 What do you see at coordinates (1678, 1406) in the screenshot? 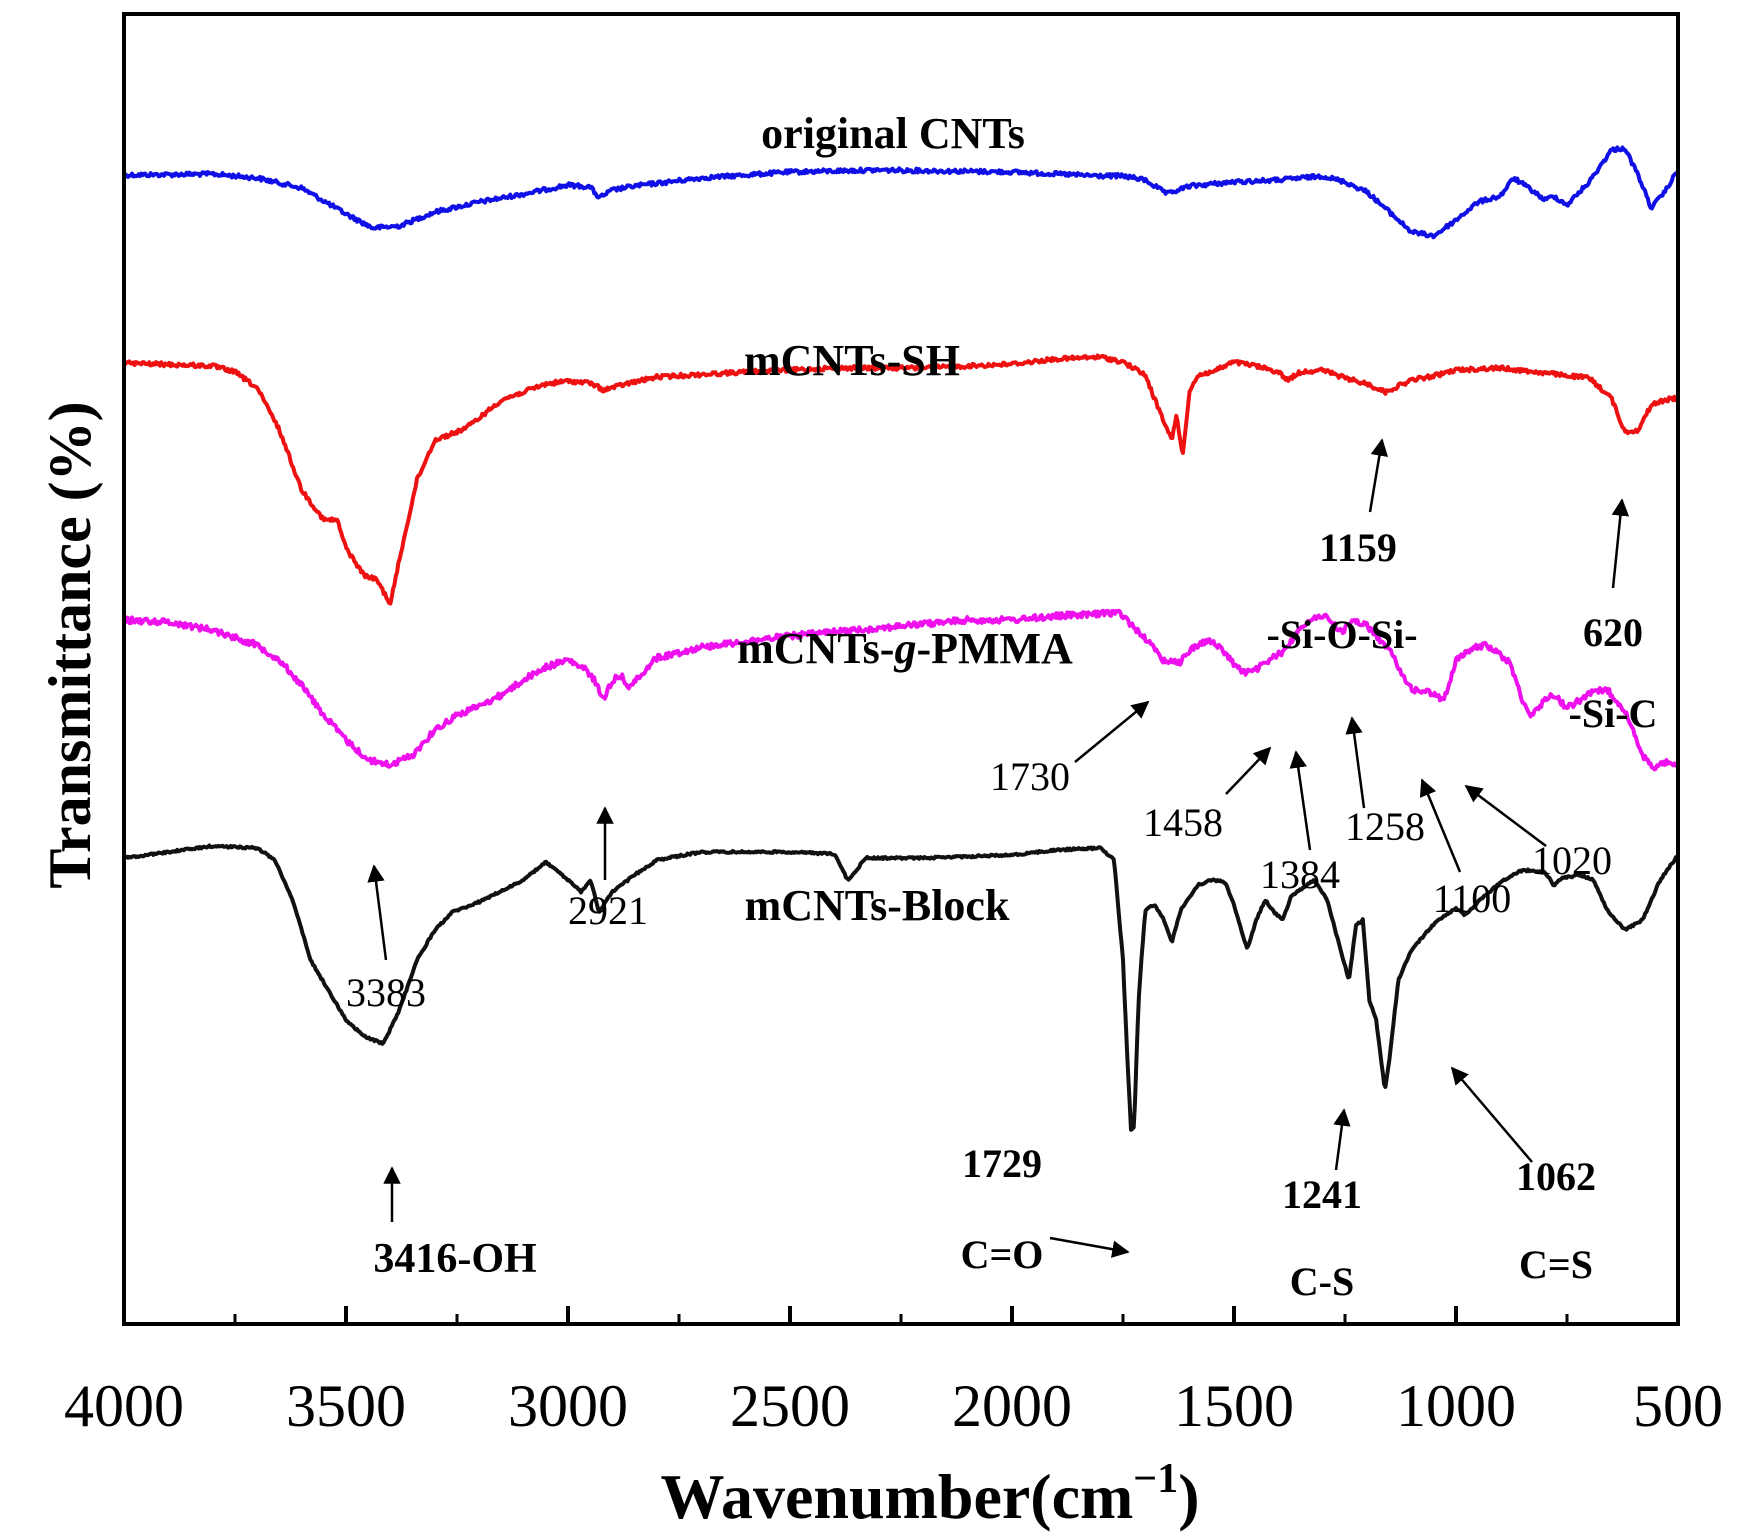
I see `x-tick-label-500: 500` at bounding box center [1678, 1406].